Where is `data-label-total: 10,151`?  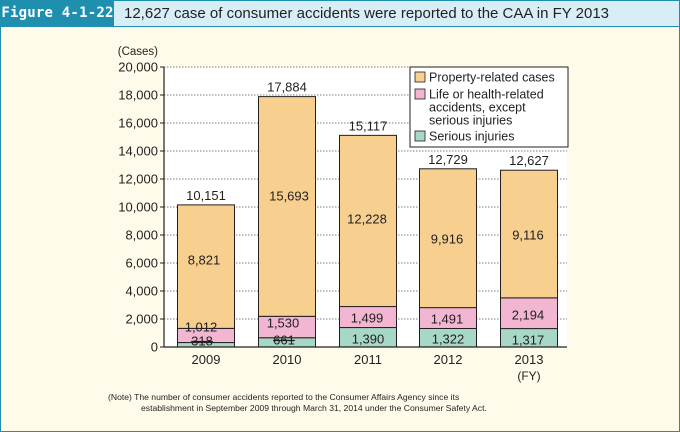 data-label-total: 10,151 is located at coordinates (206, 195).